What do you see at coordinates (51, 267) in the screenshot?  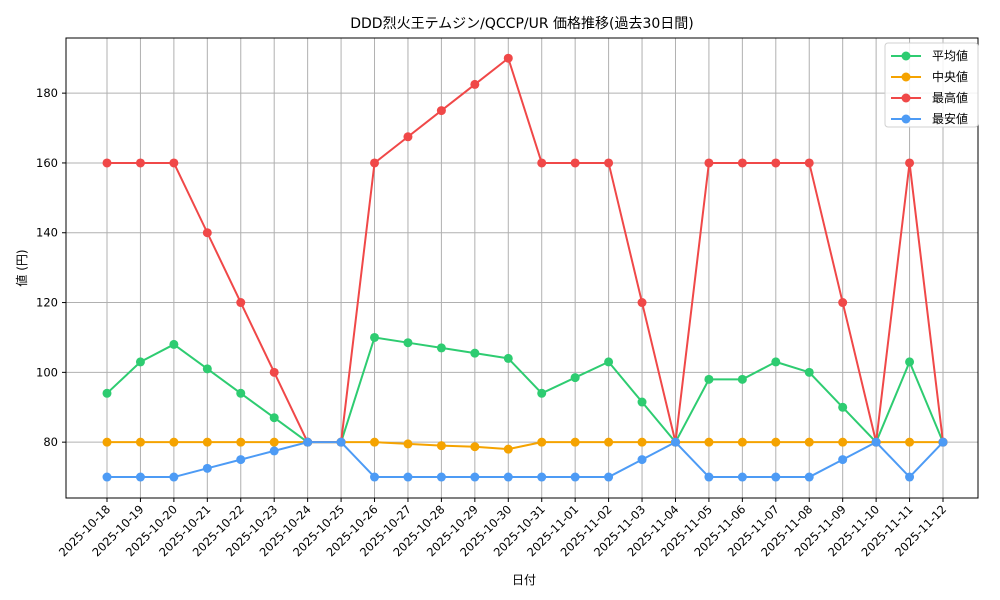 I see `y-axis: 80 100 120 140 160 180` at bounding box center [51, 267].